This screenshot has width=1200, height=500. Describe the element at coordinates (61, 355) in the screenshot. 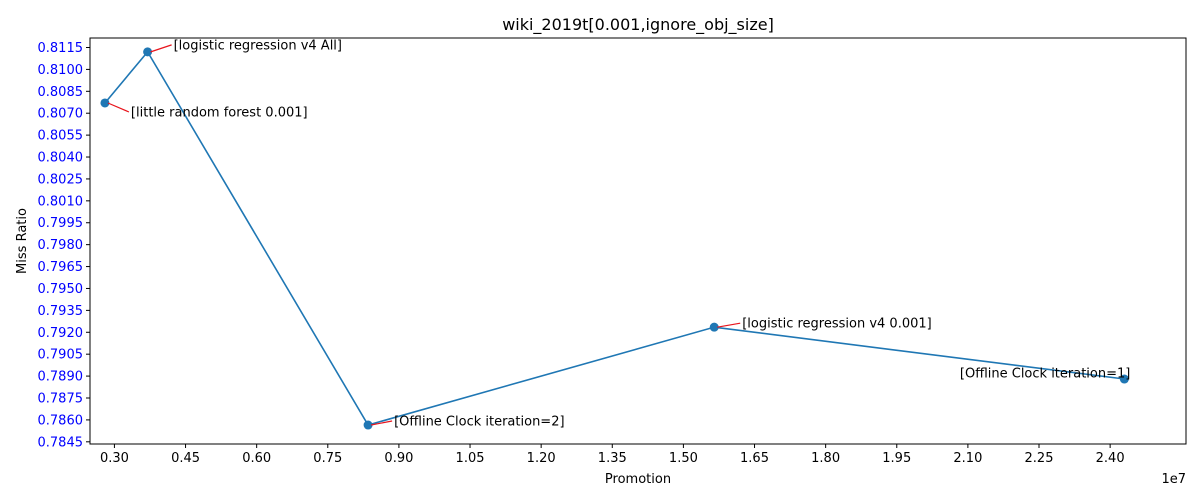

I see `y-tick-label: 0.7905` at that location.